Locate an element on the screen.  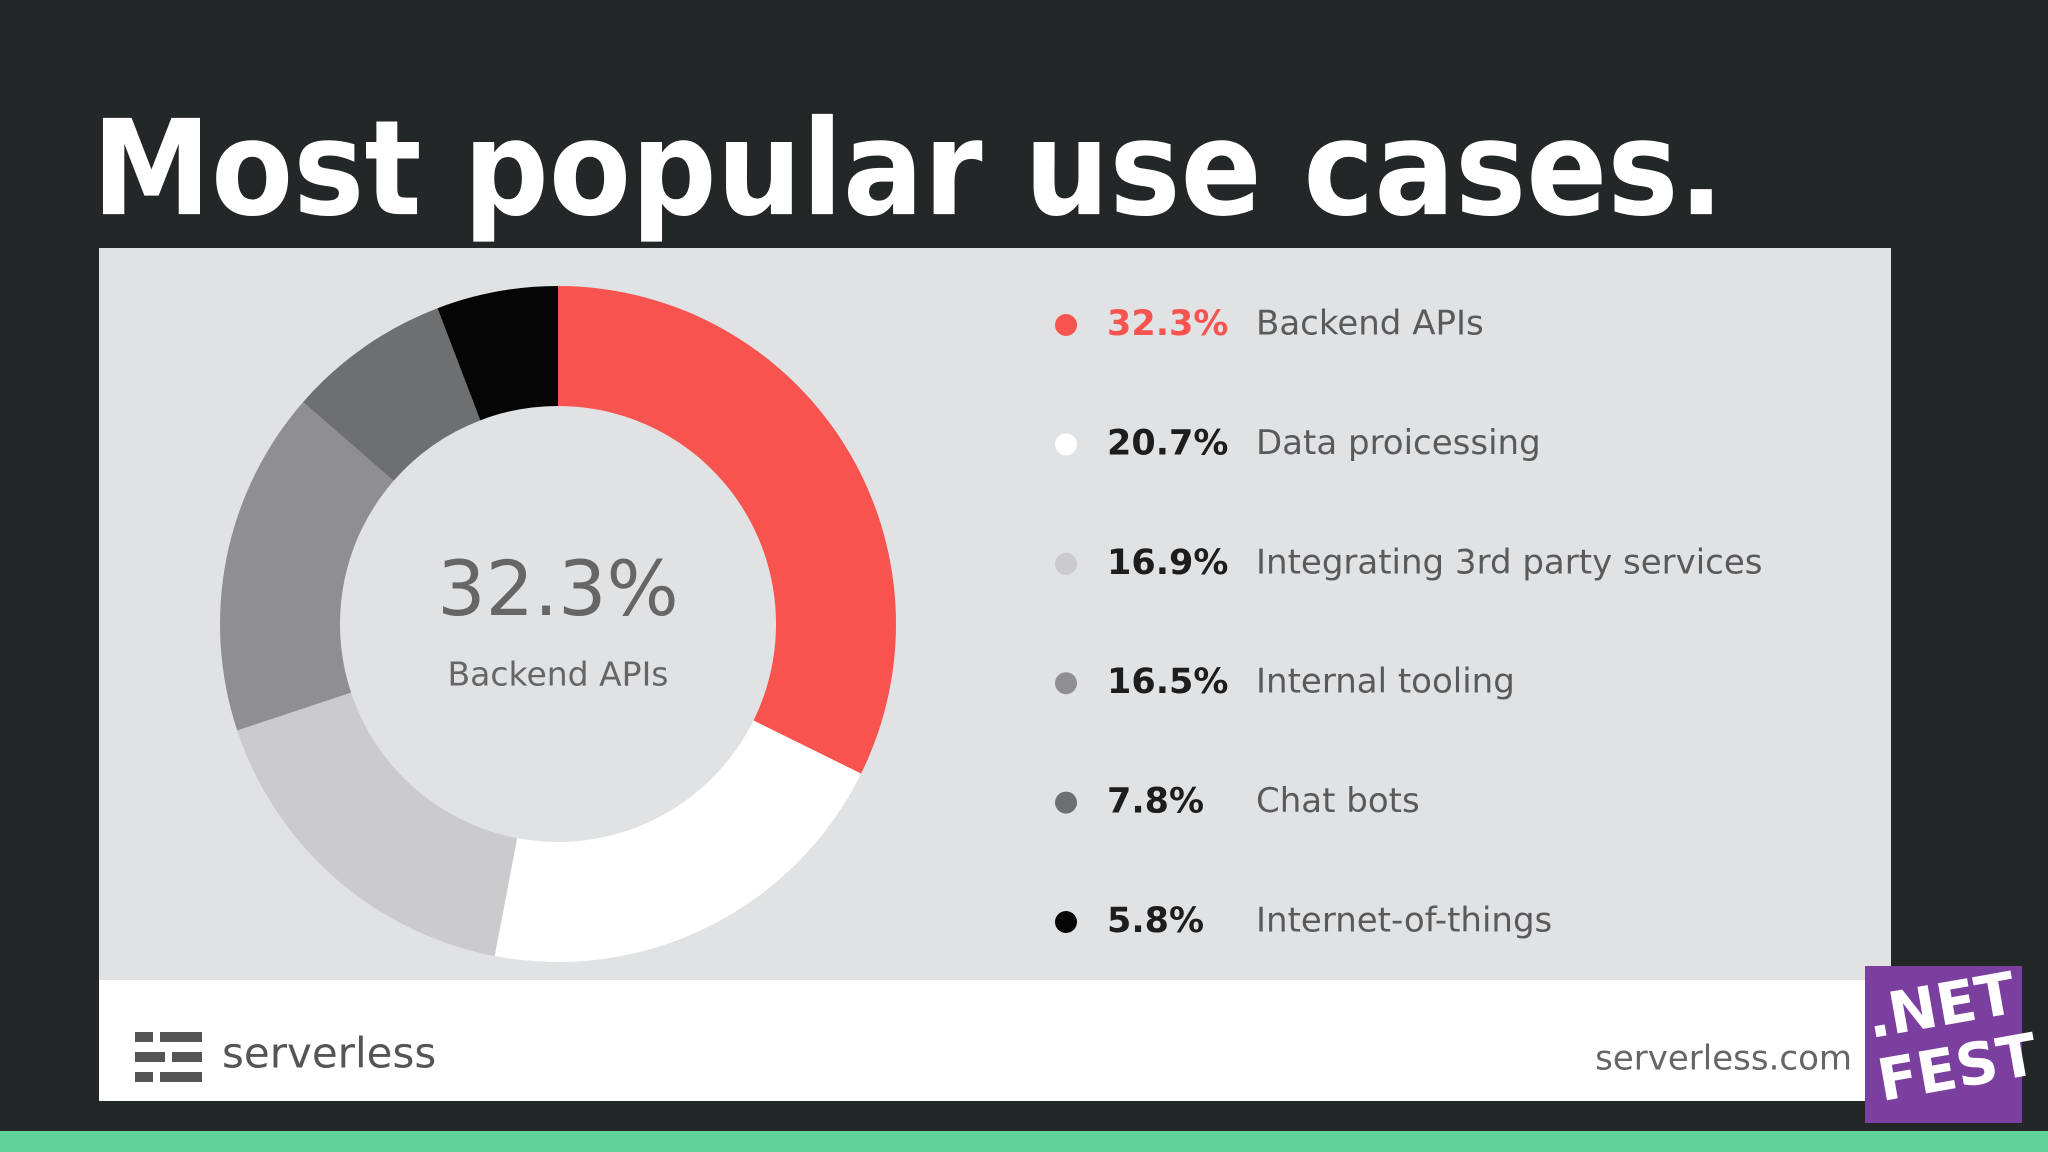
center-label: Backend APIs is located at coordinates (558, 674).